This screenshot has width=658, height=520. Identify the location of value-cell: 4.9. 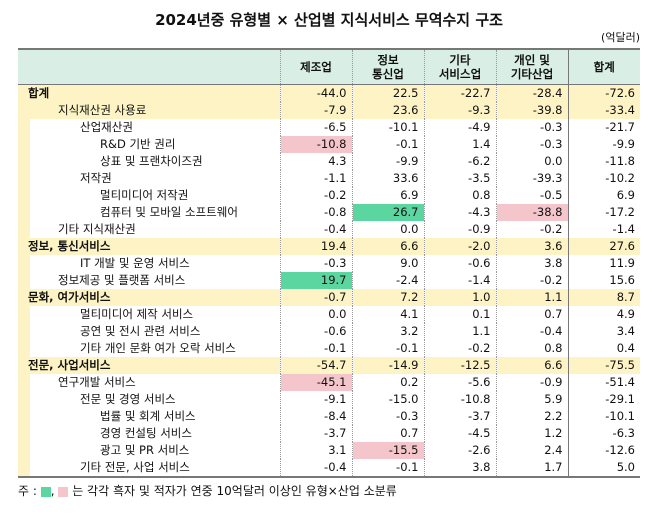
(603, 314).